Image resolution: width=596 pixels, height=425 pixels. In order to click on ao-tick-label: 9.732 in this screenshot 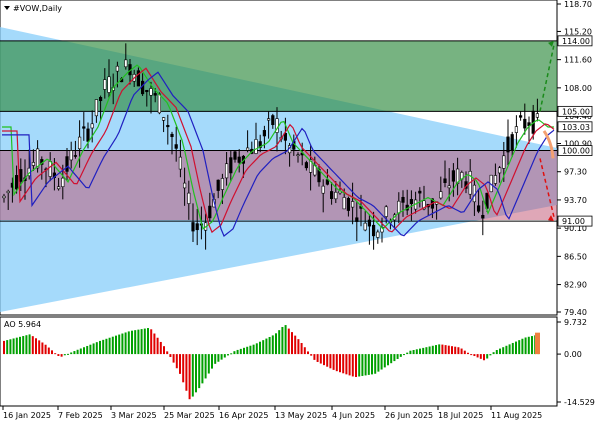, I will do `click(575, 322)`.